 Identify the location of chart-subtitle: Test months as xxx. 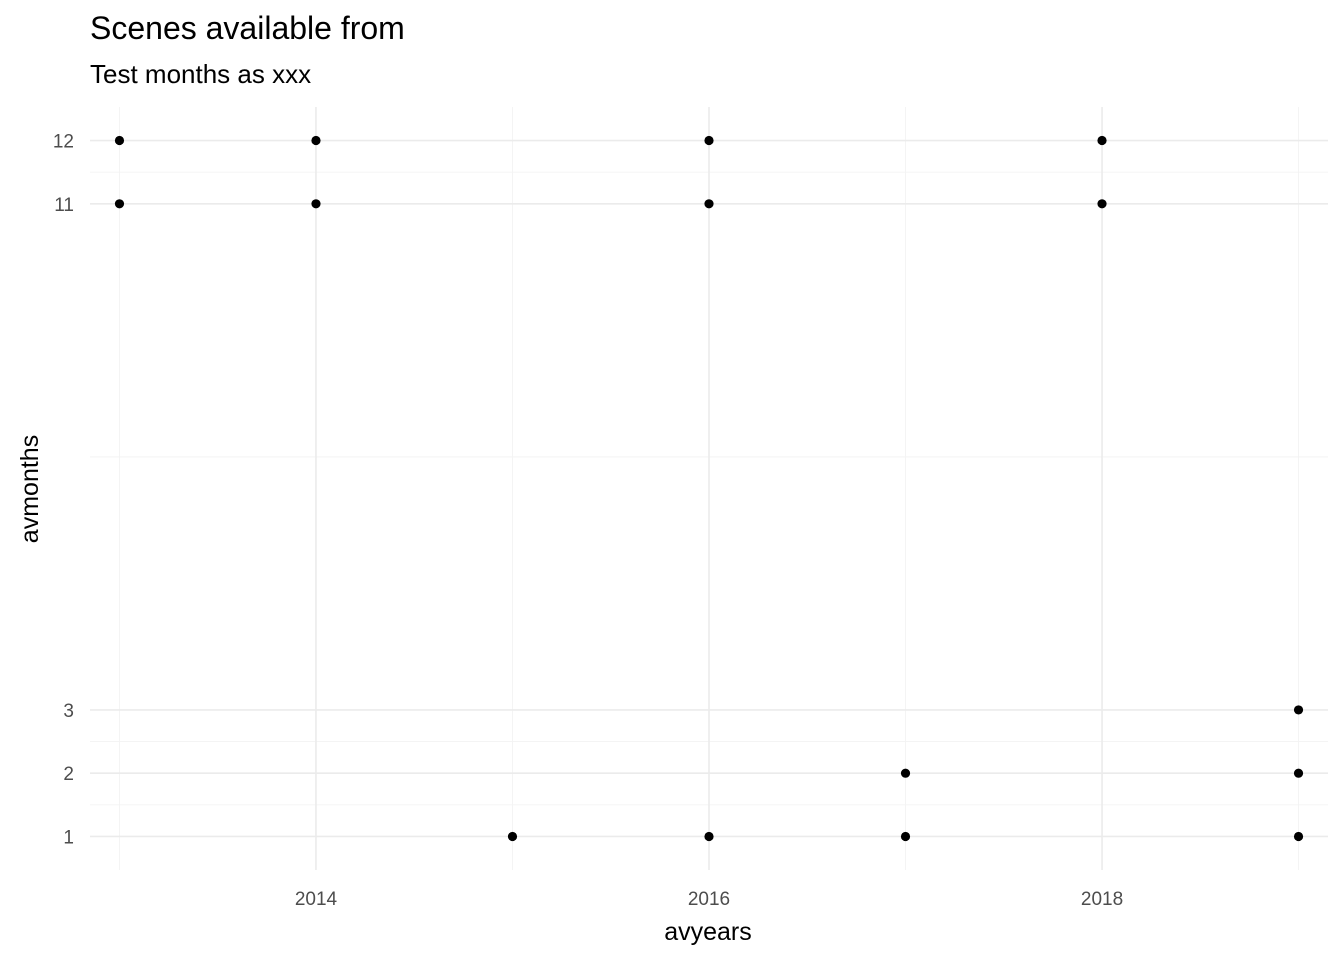
(201, 74).